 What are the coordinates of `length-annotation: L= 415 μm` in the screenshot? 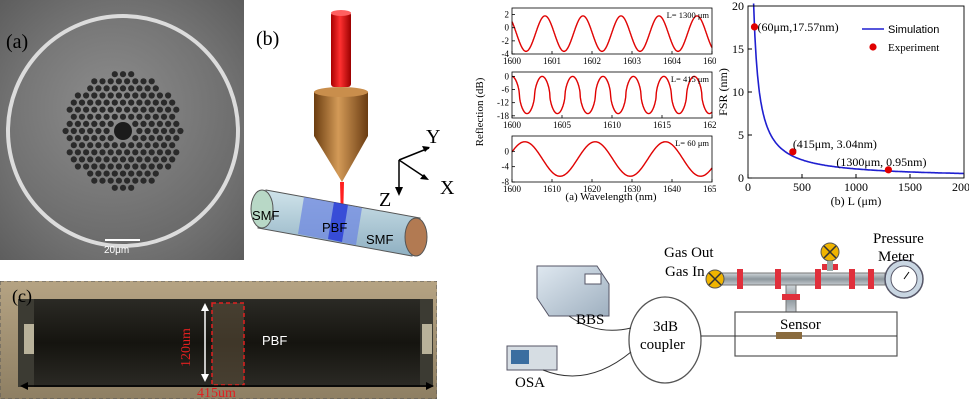 It's located at (690, 79).